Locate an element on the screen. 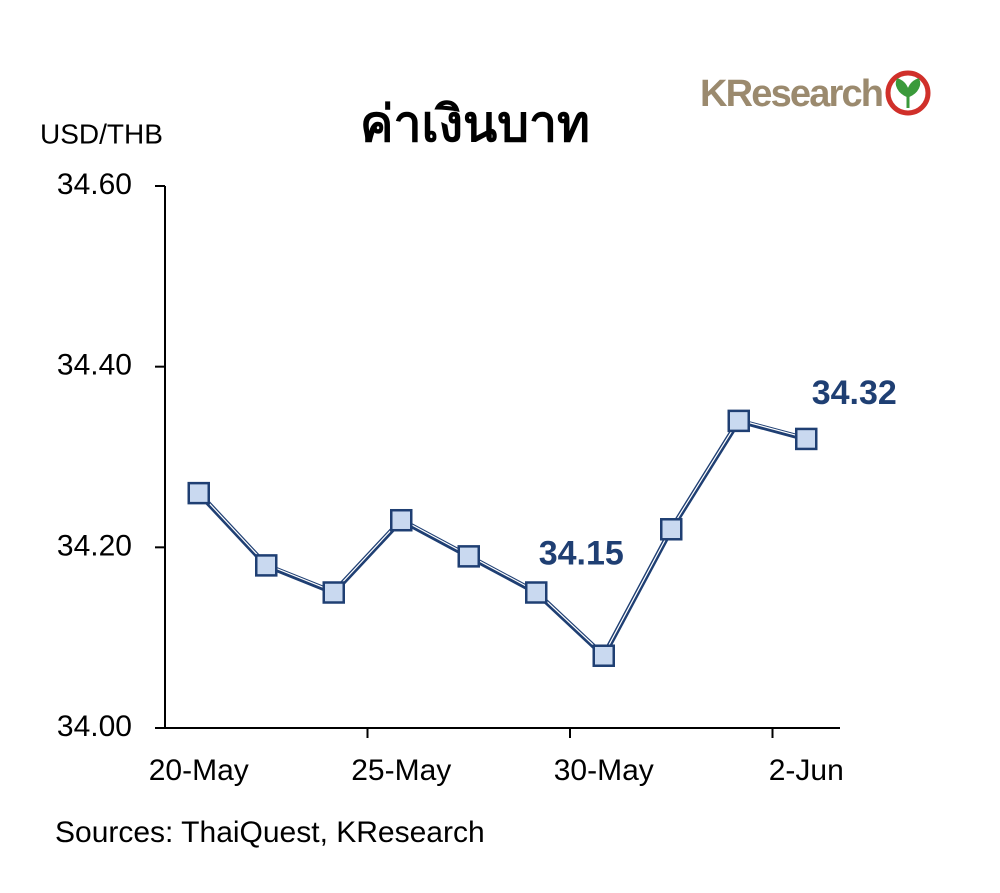 Image resolution: width=1000 pixels, height=893 pixels. x-tick-label: 30-May is located at coordinates (604, 770).